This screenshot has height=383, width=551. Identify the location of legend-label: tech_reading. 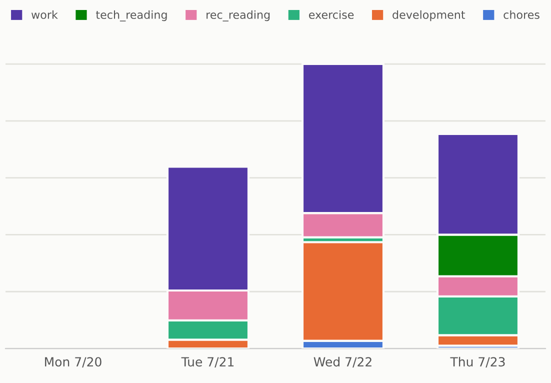
(131, 16).